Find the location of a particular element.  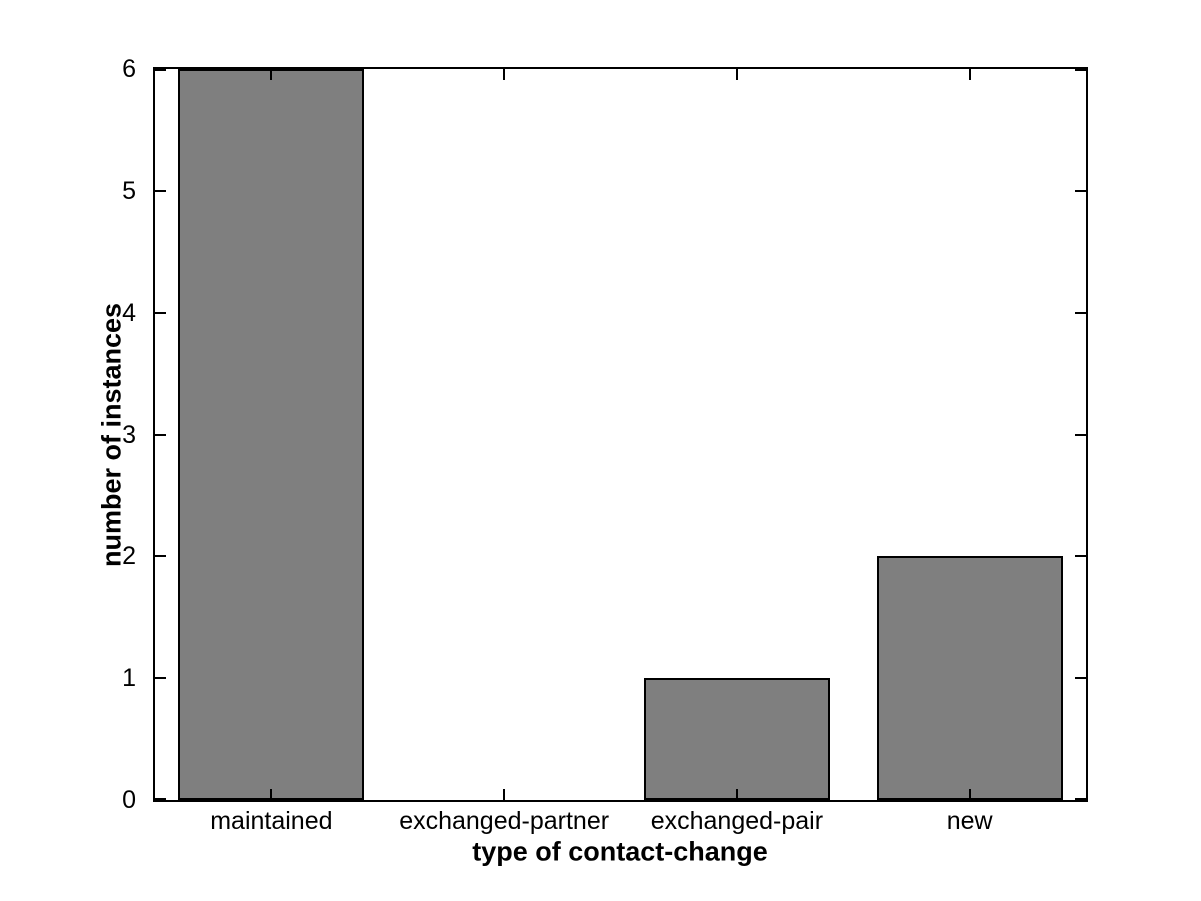

y-tick-label-2: 2 is located at coordinates (129, 556).